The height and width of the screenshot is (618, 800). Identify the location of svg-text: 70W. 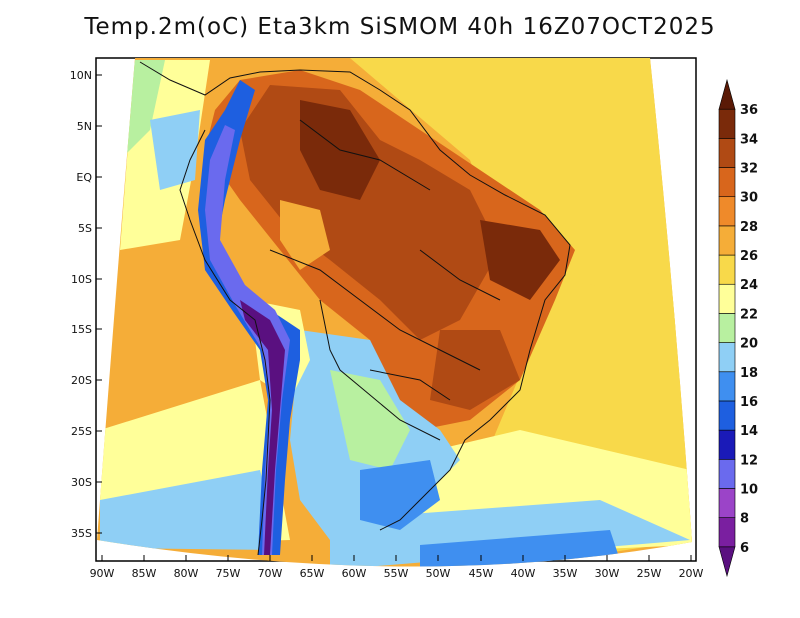
(270, 573).